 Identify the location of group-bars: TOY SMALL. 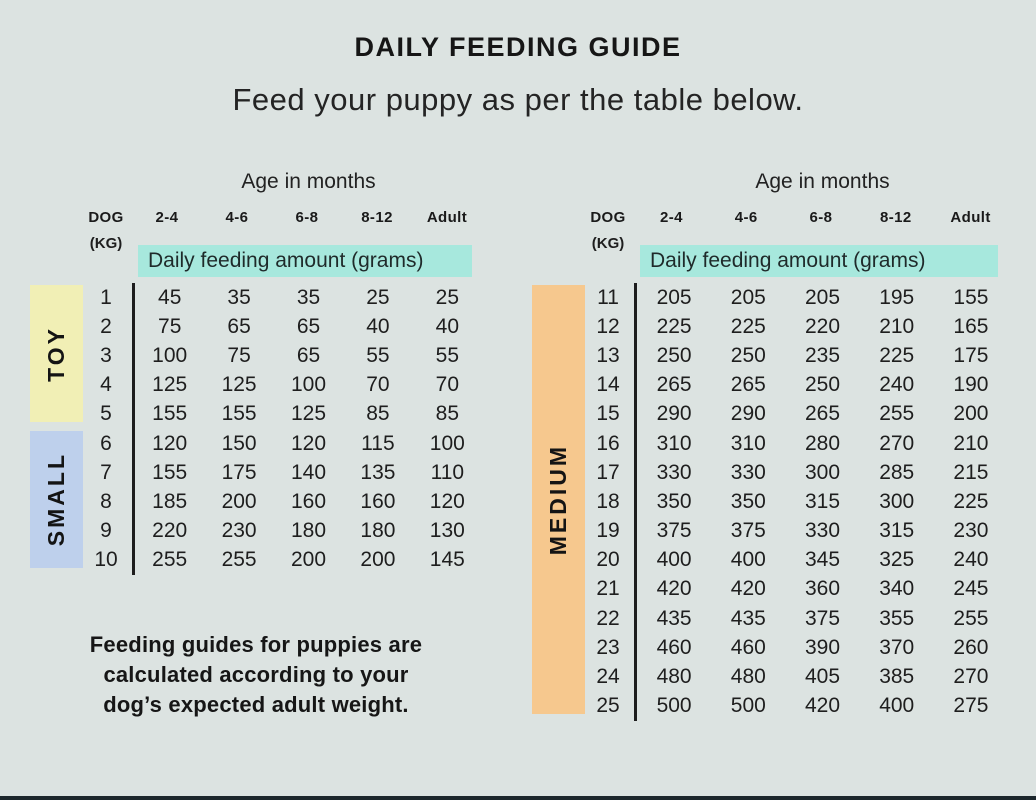
(56, 429).